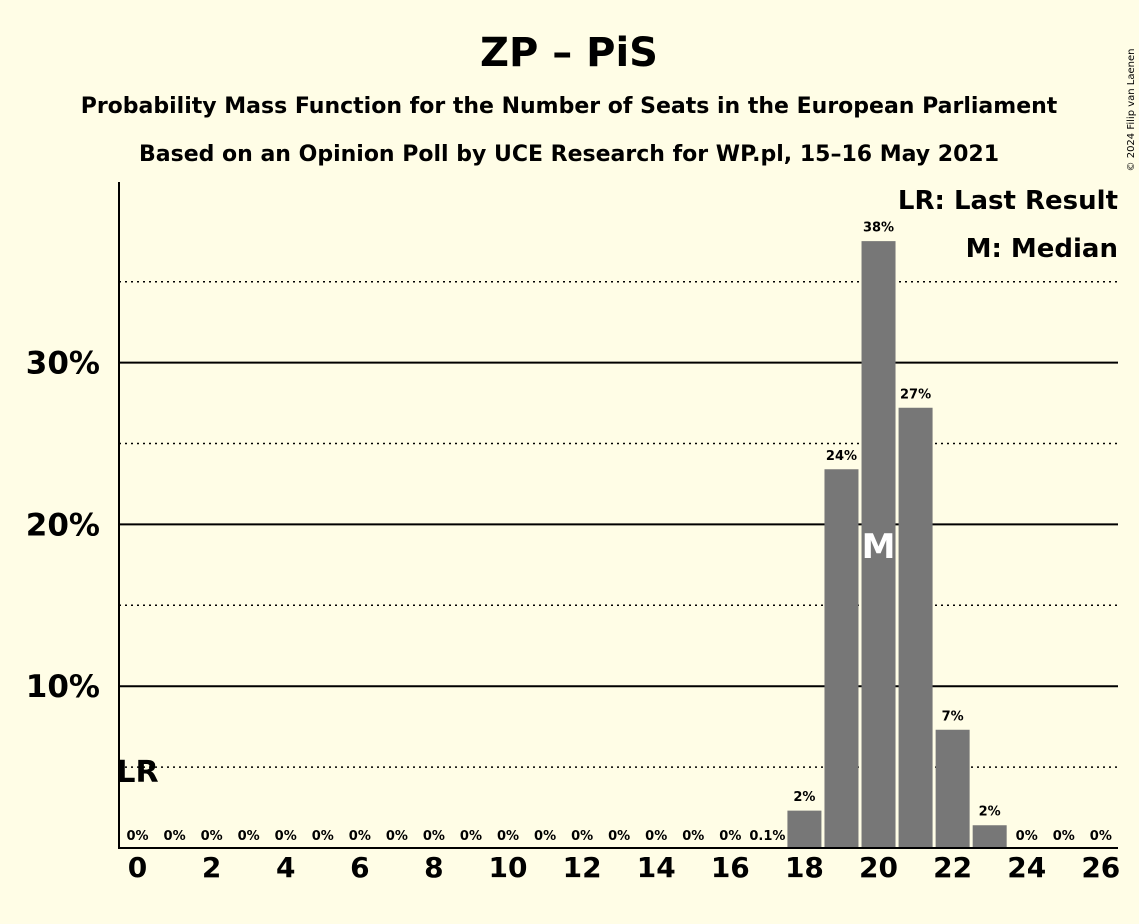  Describe the element at coordinates (1100, 867) in the screenshot. I see `x-tick-label: 26` at that location.